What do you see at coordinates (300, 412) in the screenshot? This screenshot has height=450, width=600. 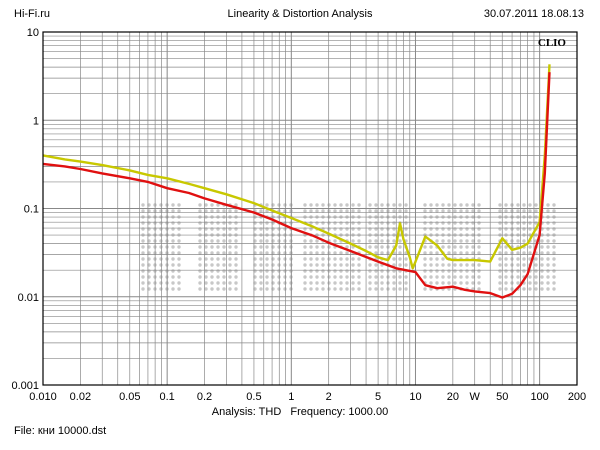 I see `analysis-info: Analysis: THD Frequency: 1000.00` at bounding box center [300, 412].